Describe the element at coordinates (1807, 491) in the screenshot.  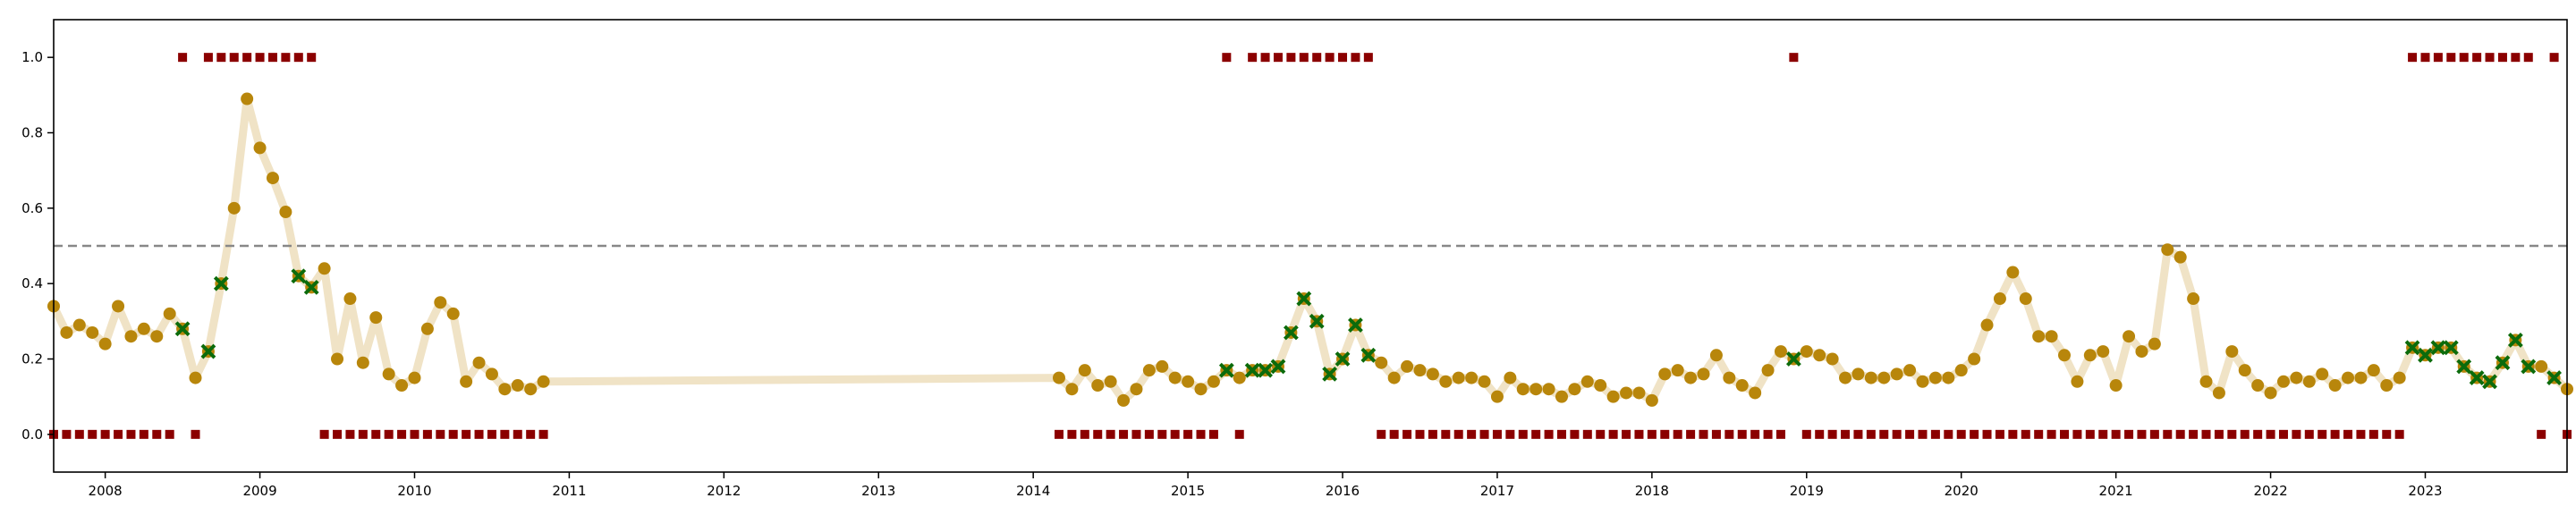
I see `x-tick-label: 2019` at that location.